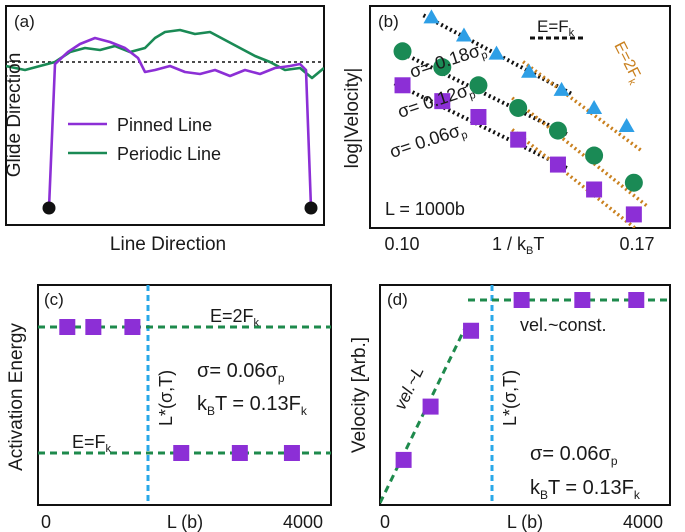 This screenshot has width=685, height=532. I want to click on panel-d-markers, so click(520, 380).